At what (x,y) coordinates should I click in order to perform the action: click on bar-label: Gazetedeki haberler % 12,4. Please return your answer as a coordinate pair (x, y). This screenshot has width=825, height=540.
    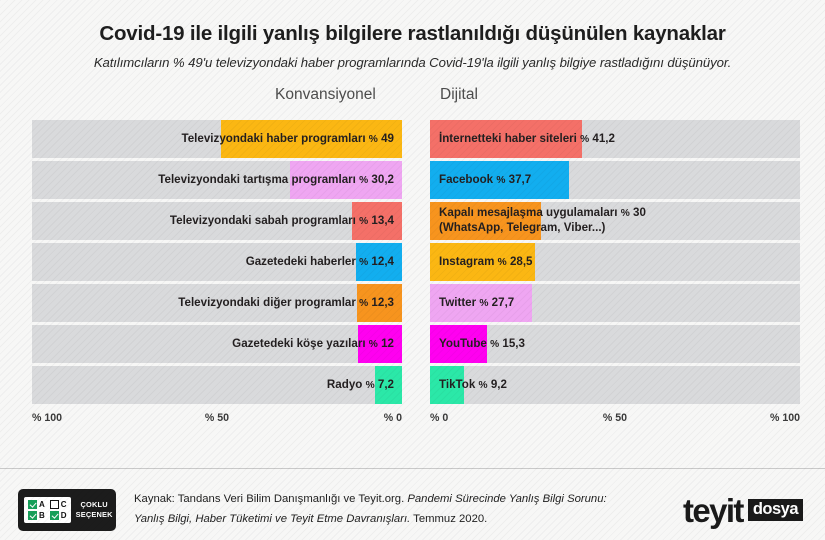
    Looking at the image, I should click on (320, 262).